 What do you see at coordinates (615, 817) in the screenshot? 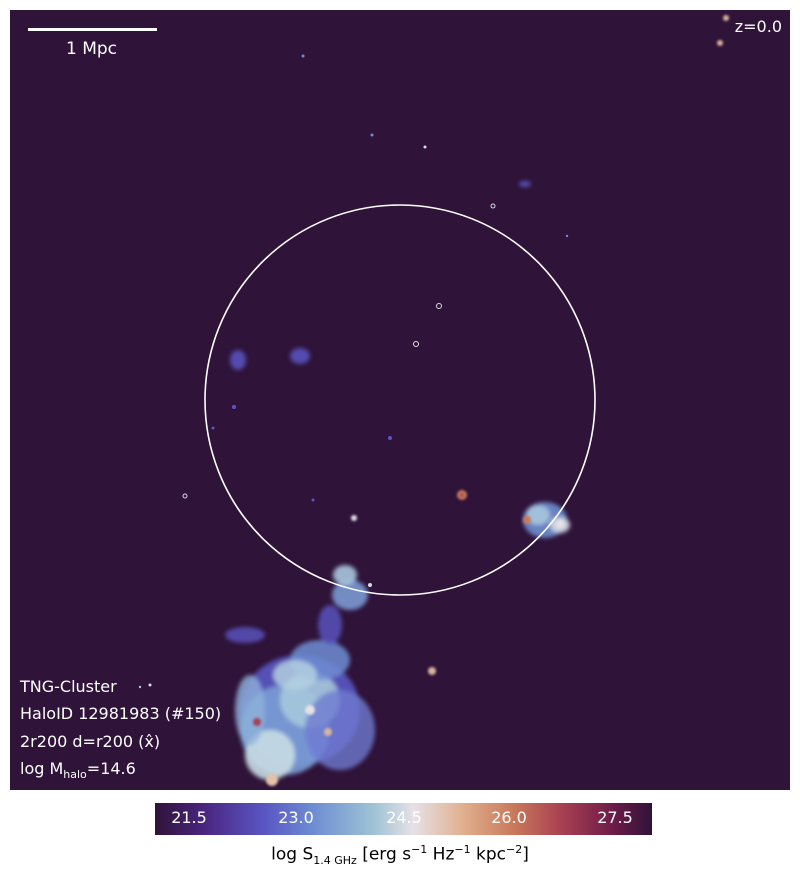
I see `colorbar-tick: 27.5` at bounding box center [615, 817].